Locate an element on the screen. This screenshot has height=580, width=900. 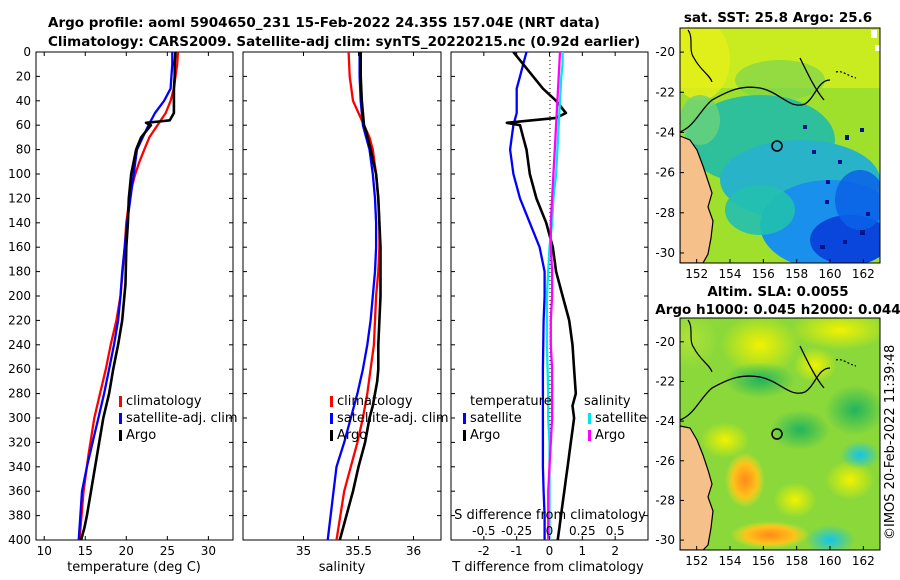
sst-map-ticks: 152 154 156 158 160 162 -20 -22 -24 -26 -28 -30 is located at coordinates (764, 163).